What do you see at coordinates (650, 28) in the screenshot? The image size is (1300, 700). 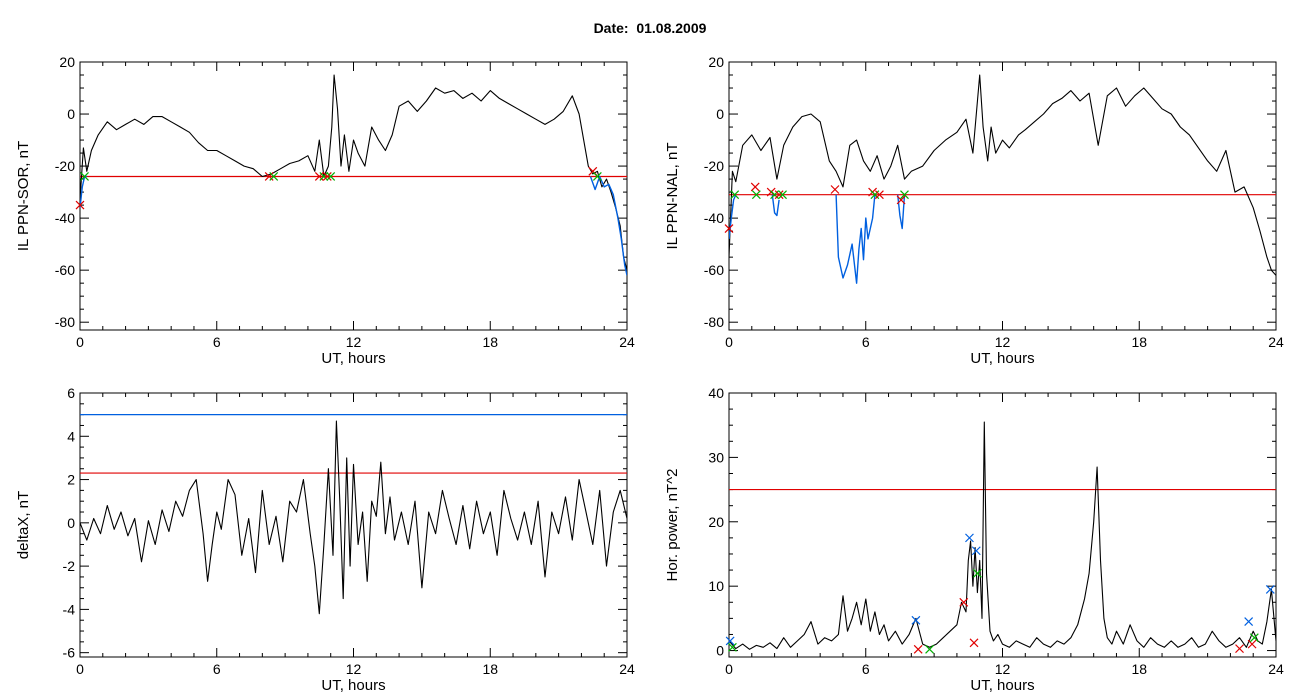 I see `figure-title: Date: 01.08.2009` at bounding box center [650, 28].